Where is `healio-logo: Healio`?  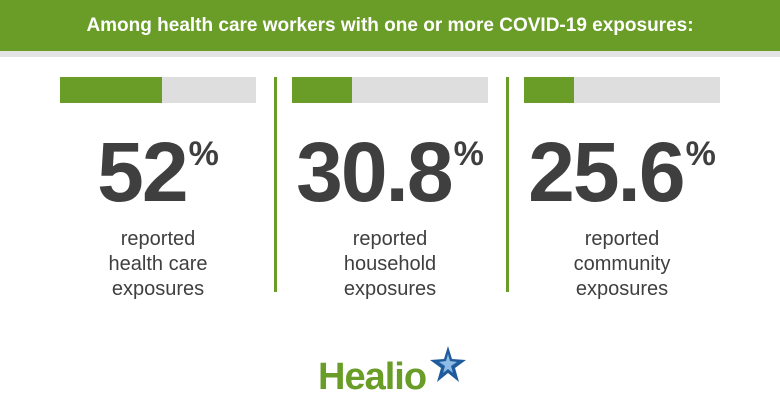 healio-logo: Healio is located at coordinates (398, 372).